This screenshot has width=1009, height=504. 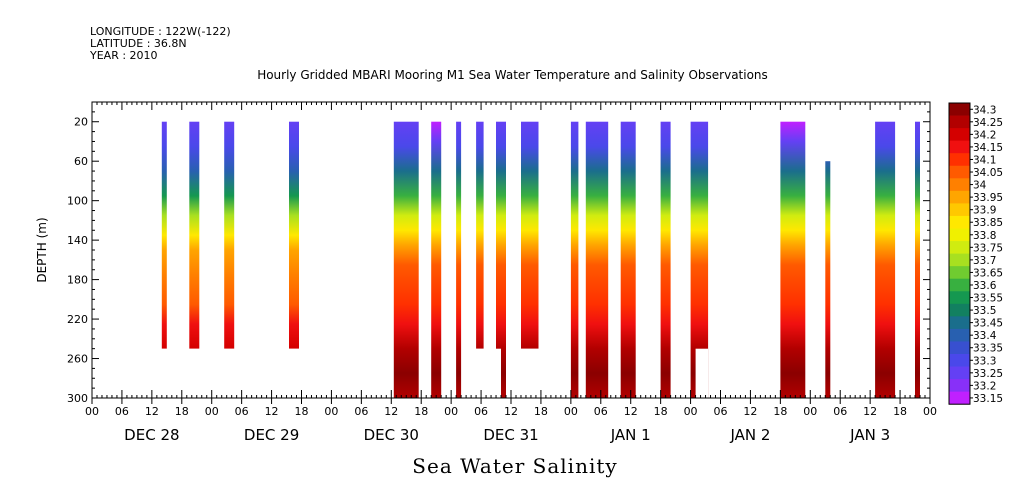 What do you see at coordinates (988, 173) in the screenshot?
I see `colorbar-label: 34.05` at bounding box center [988, 173].